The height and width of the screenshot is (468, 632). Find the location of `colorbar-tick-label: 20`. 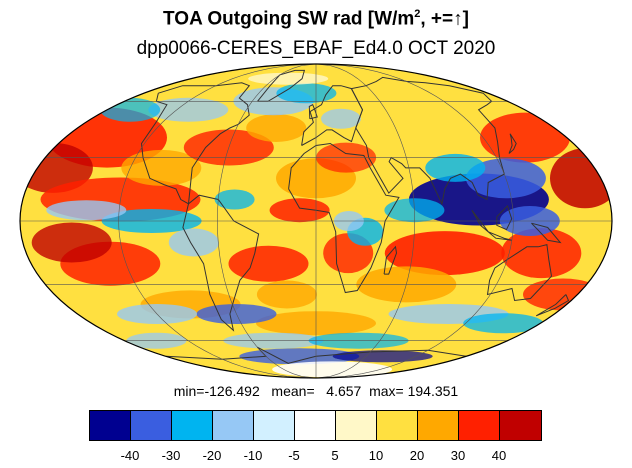

colorbar-tick-label: 20 is located at coordinates (417, 455).